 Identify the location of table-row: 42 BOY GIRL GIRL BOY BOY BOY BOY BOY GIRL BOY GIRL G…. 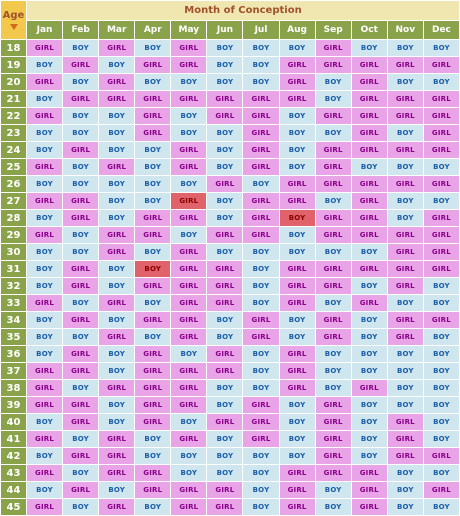
(230, 456).